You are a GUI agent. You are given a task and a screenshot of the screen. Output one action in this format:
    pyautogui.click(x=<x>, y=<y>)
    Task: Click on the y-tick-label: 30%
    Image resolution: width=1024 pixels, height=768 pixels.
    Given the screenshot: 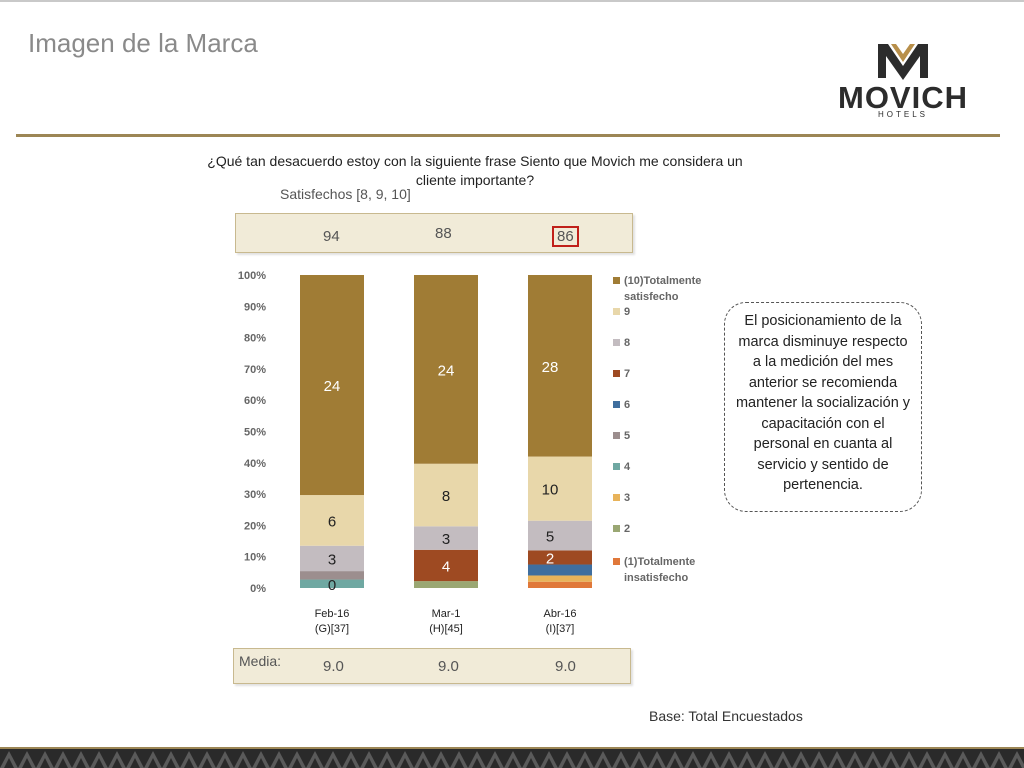 What is the action you would take?
    pyautogui.click(x=255, y=495)
    